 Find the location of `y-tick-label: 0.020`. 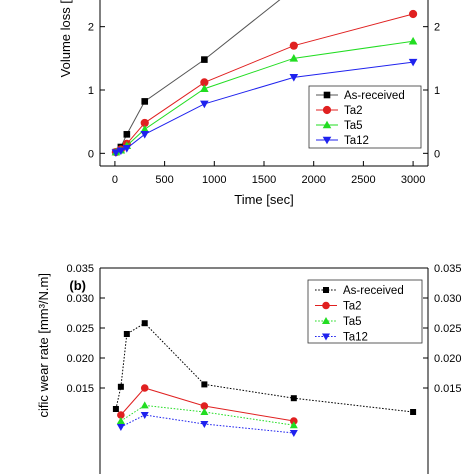

y-tick-label: 0.020 is located at coordinates (80, 359).